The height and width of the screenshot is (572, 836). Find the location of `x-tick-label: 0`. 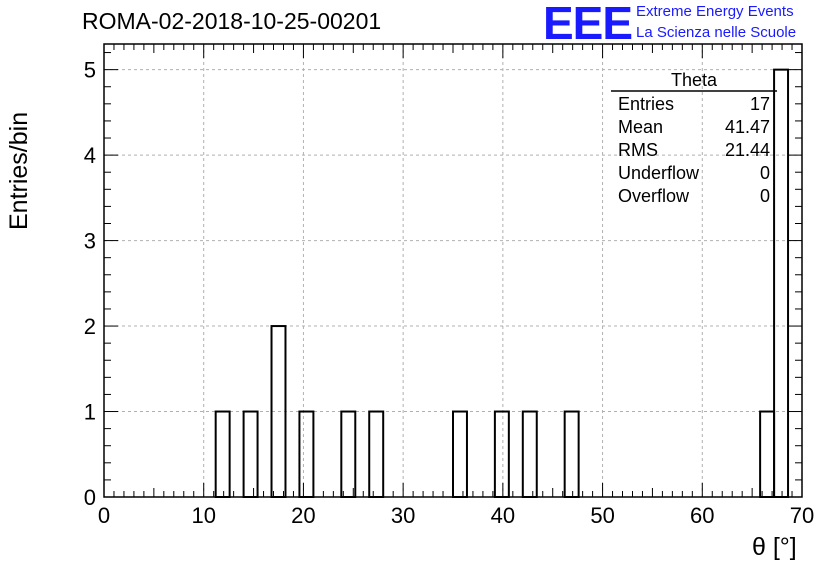

x-tick-label: 0 is located at coordinates (104, 515).